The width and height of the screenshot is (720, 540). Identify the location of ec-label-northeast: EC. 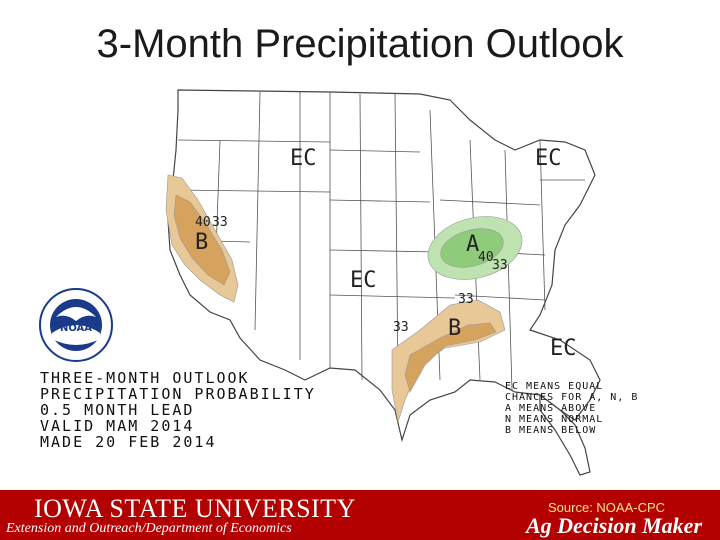
(548, 158).